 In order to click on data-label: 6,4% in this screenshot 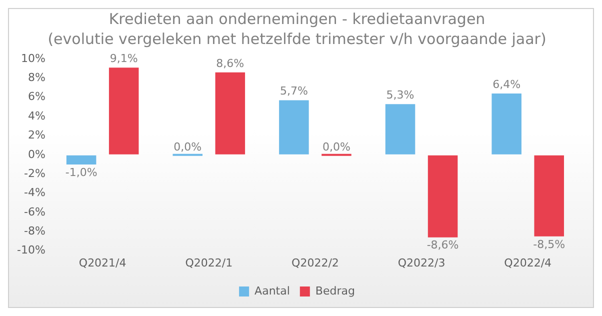, I will do `click(506, 84)`.